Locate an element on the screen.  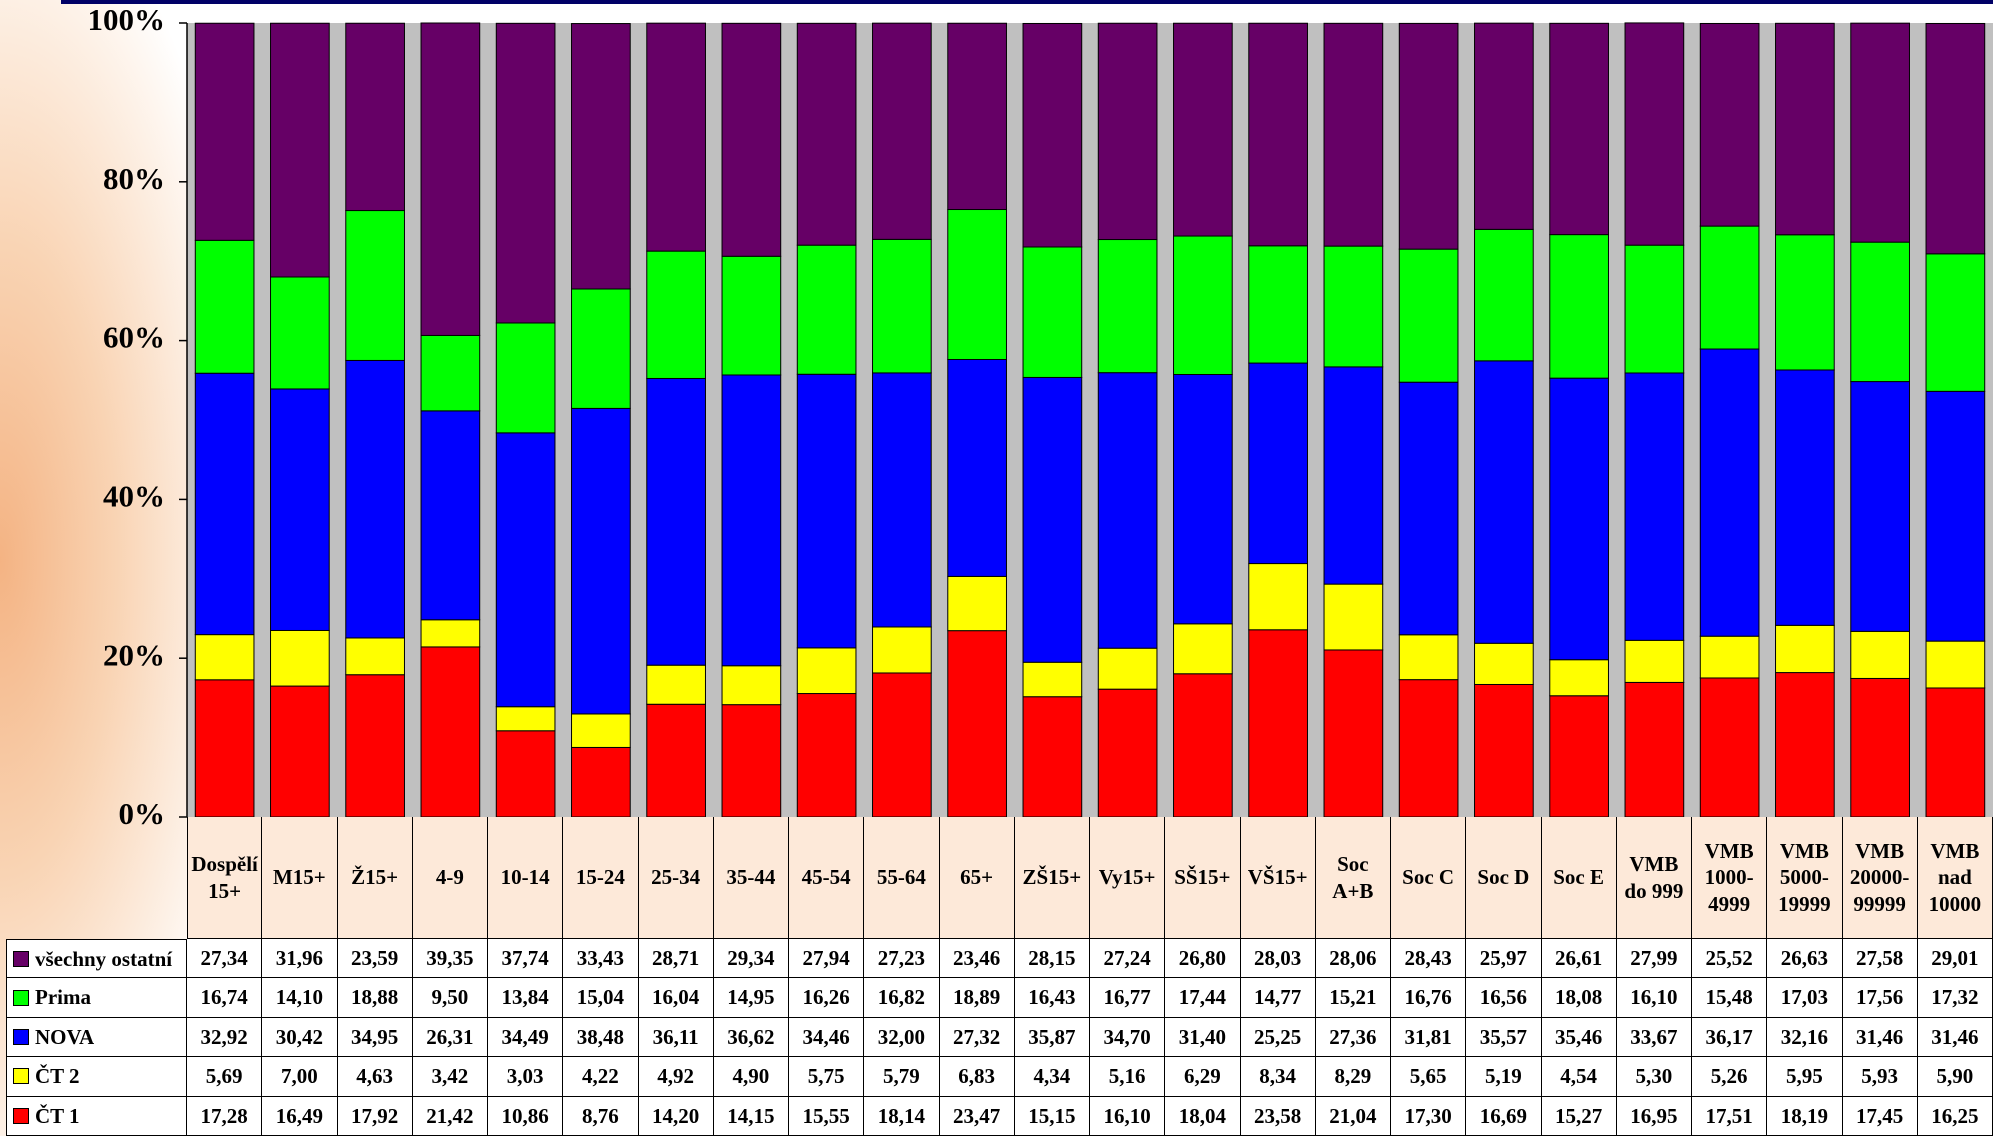
value-cell: 27,94 is located at coordinates (827, 959).